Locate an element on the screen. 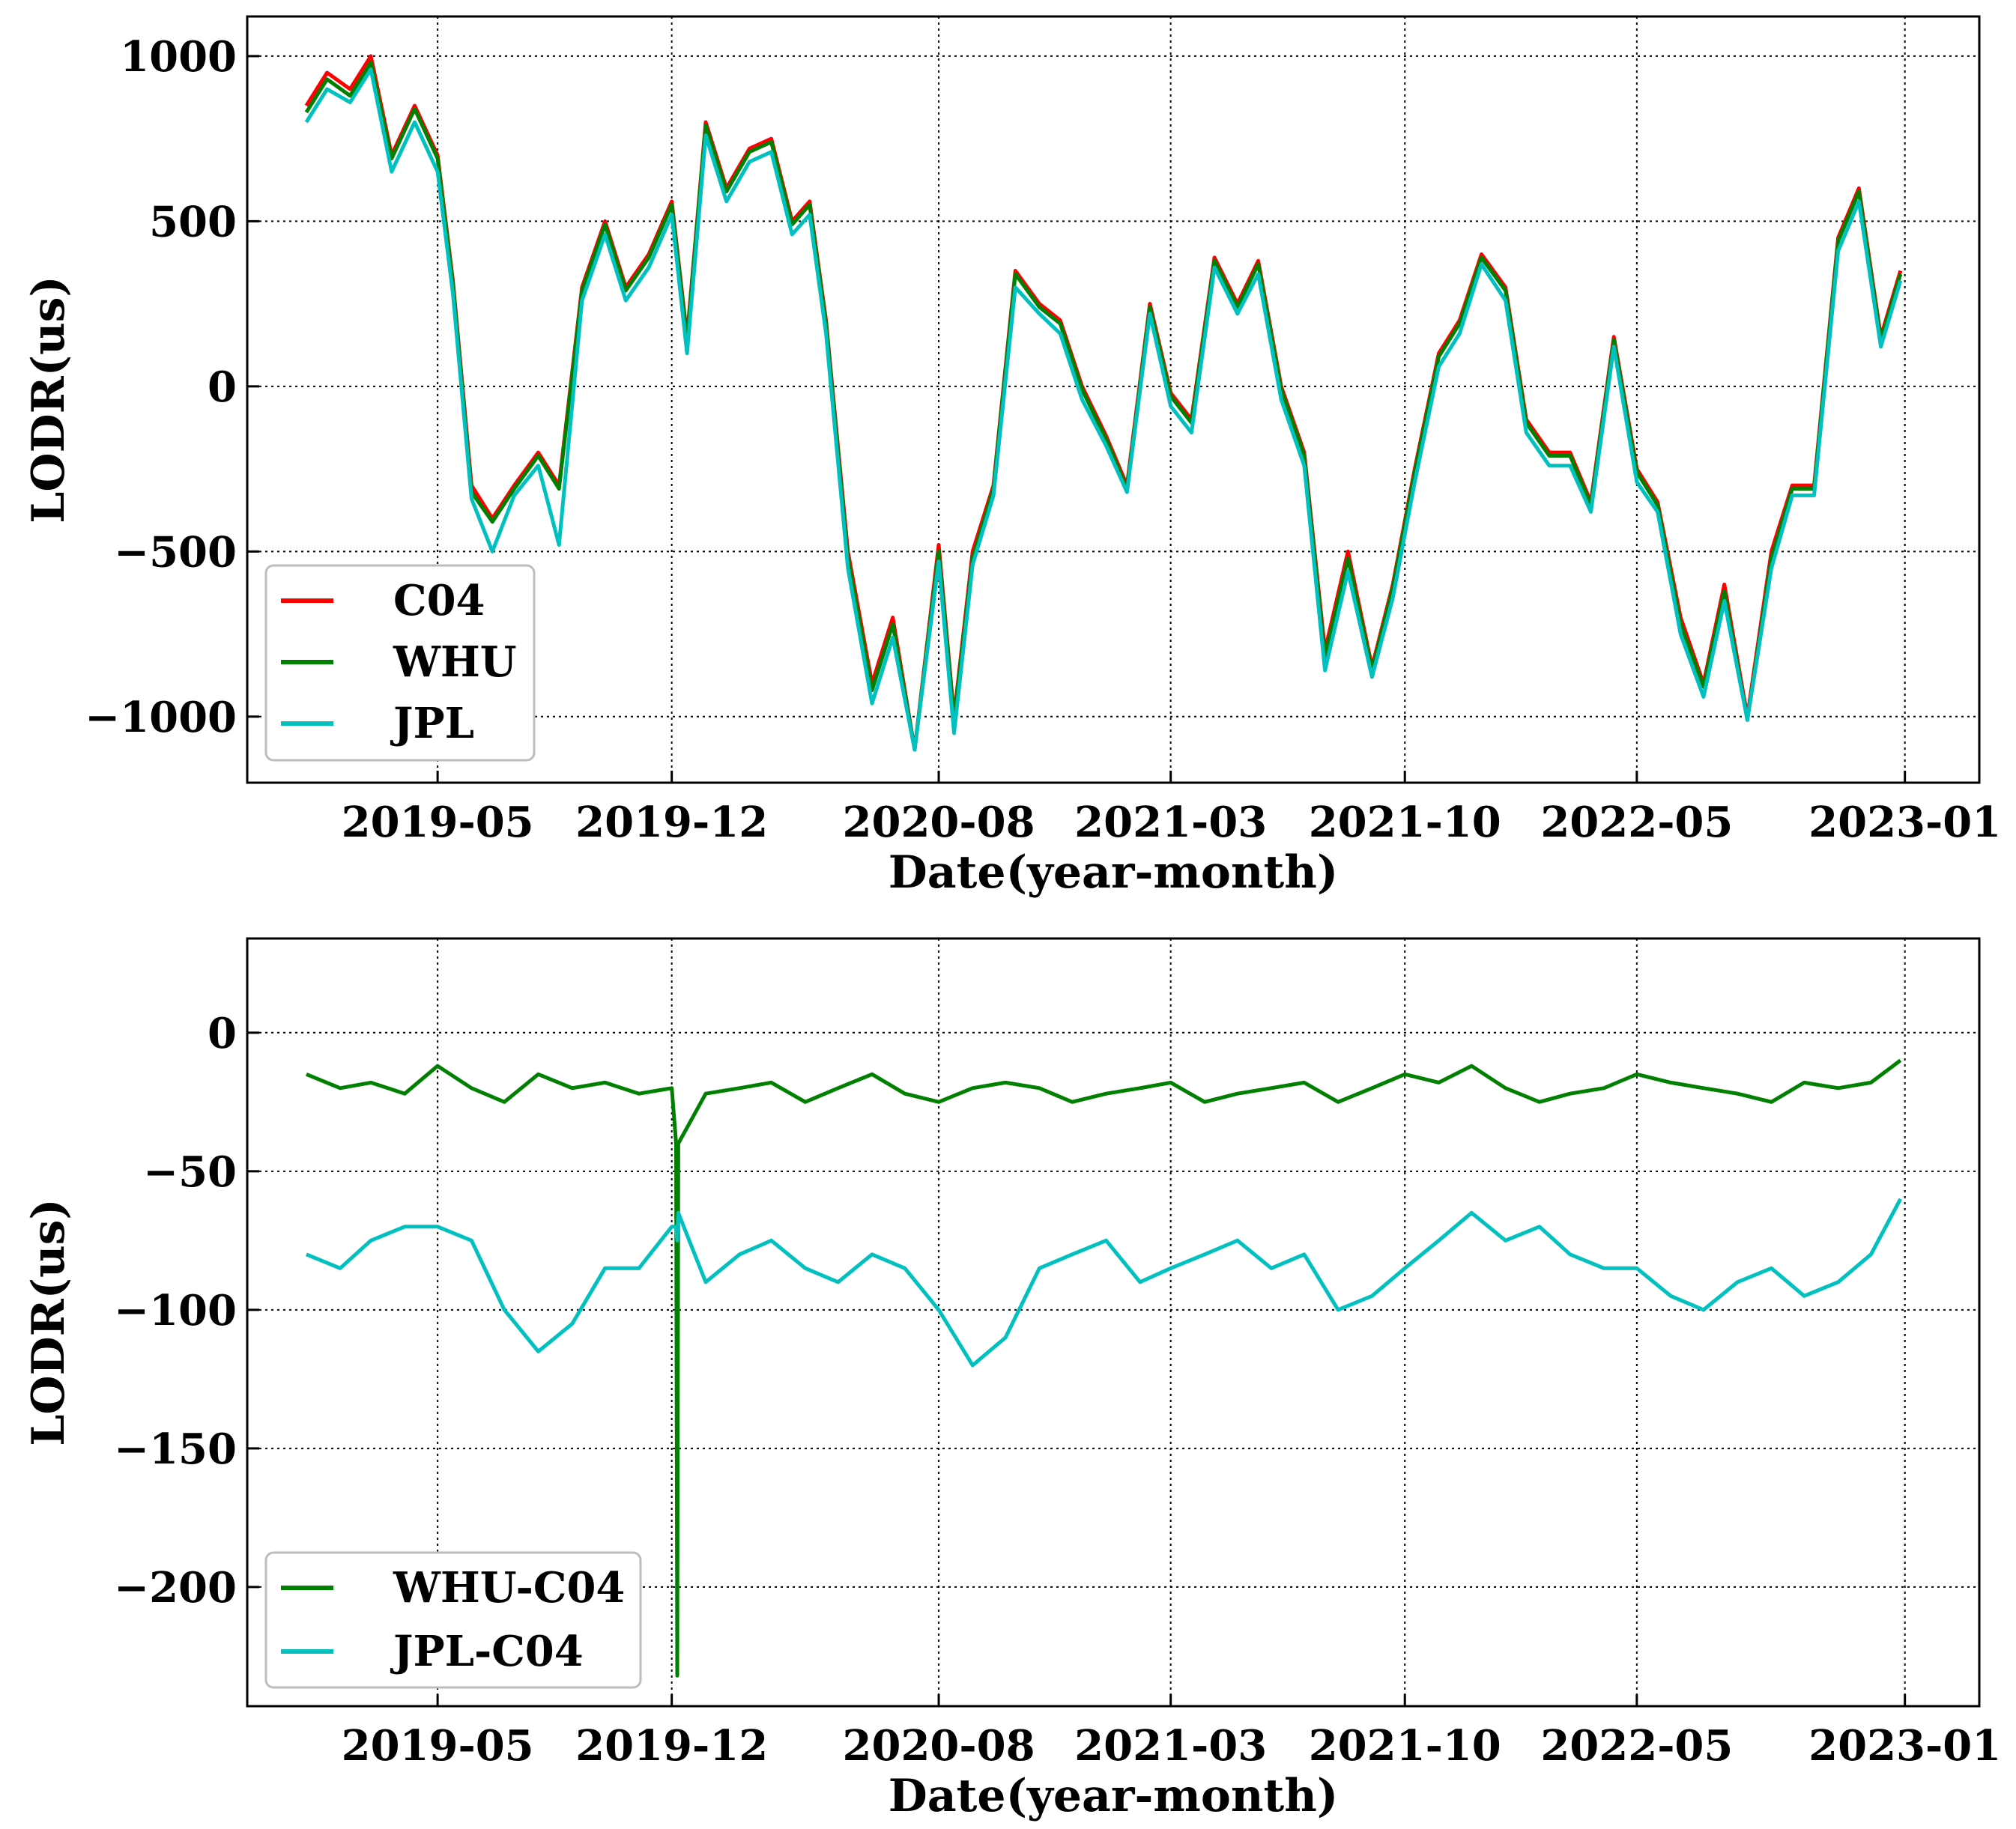  legend-label-c04: C04 is located at coordinates (439, 600).